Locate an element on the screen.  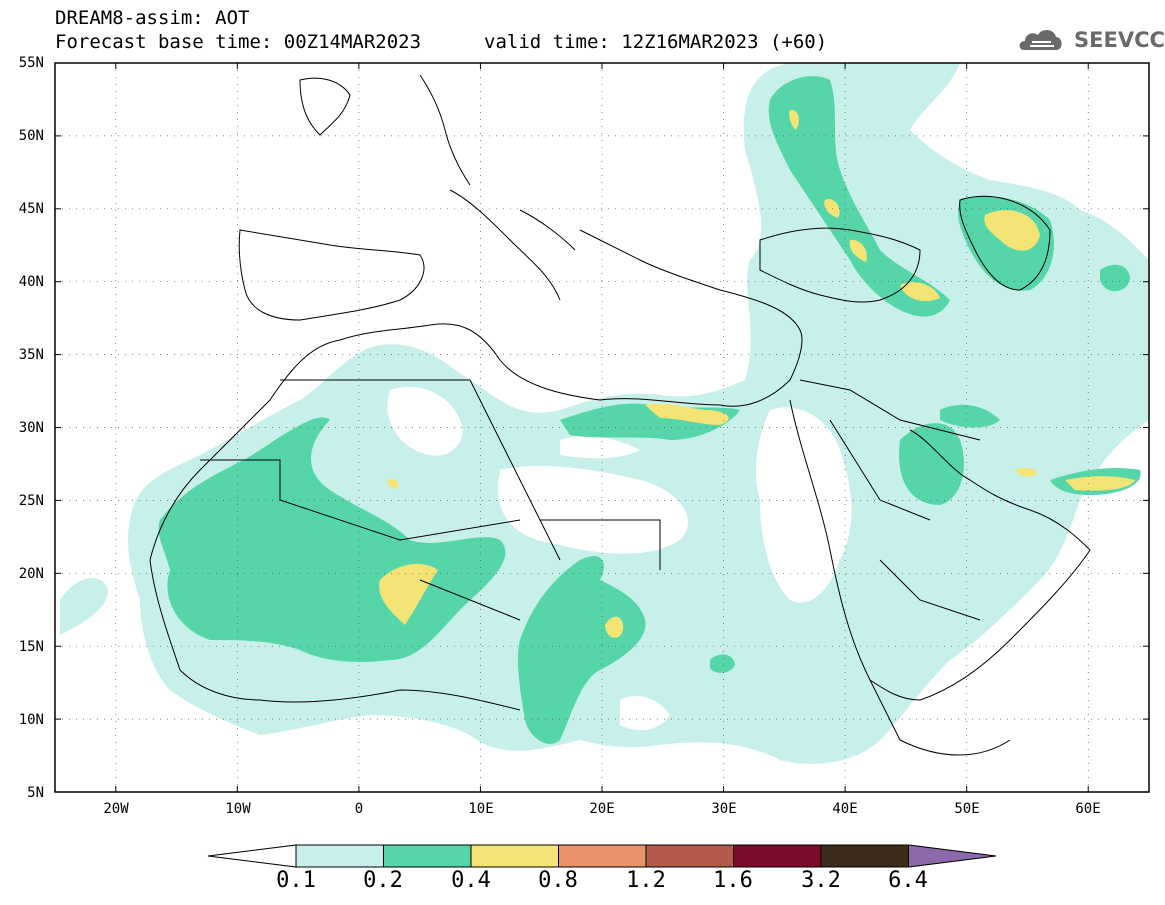
lon-label: 50E is located at coordinates (967, 809).